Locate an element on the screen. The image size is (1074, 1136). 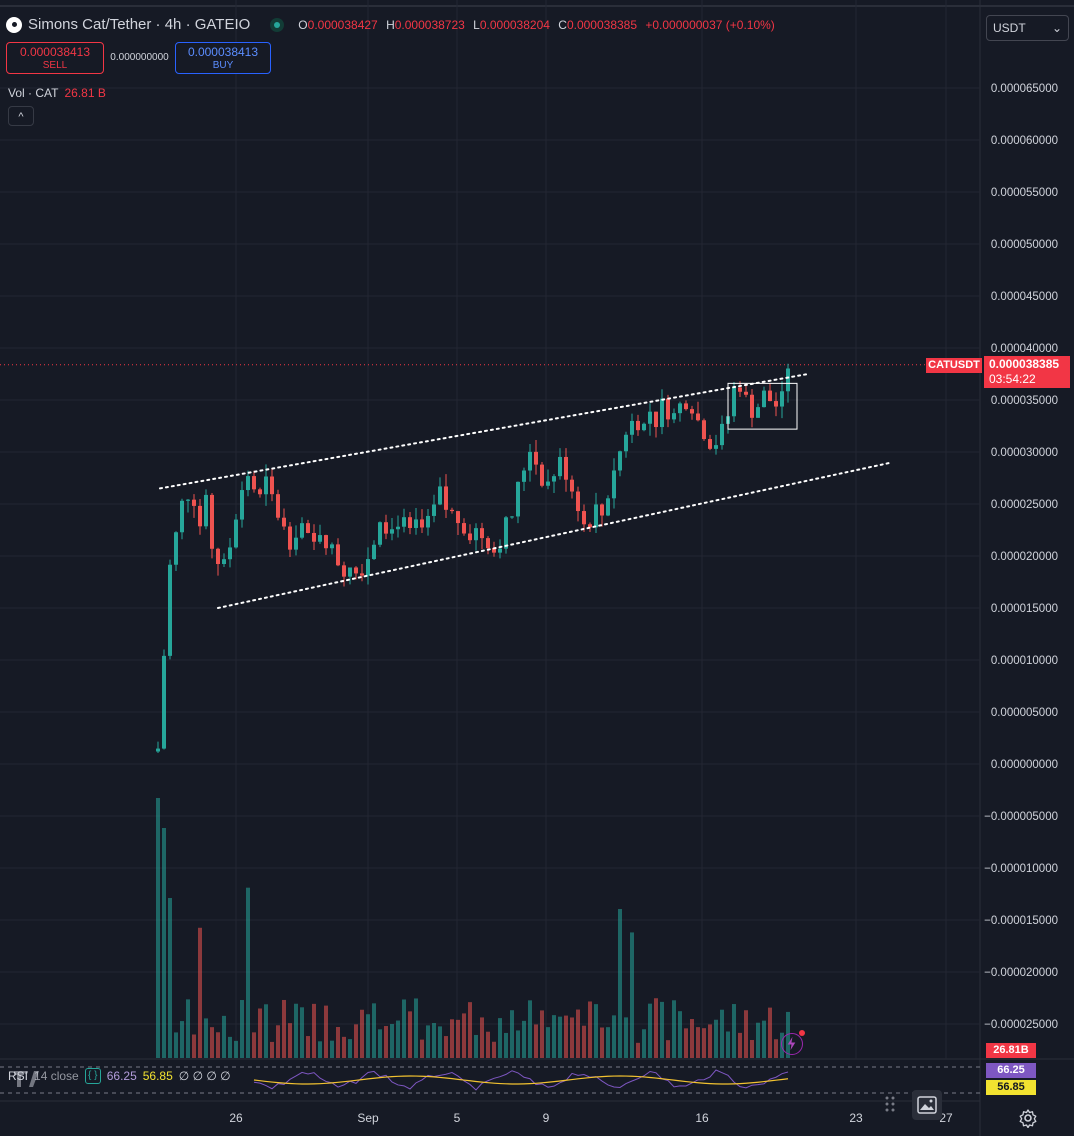
trendline-annotations is located at coordinates (526, 491).